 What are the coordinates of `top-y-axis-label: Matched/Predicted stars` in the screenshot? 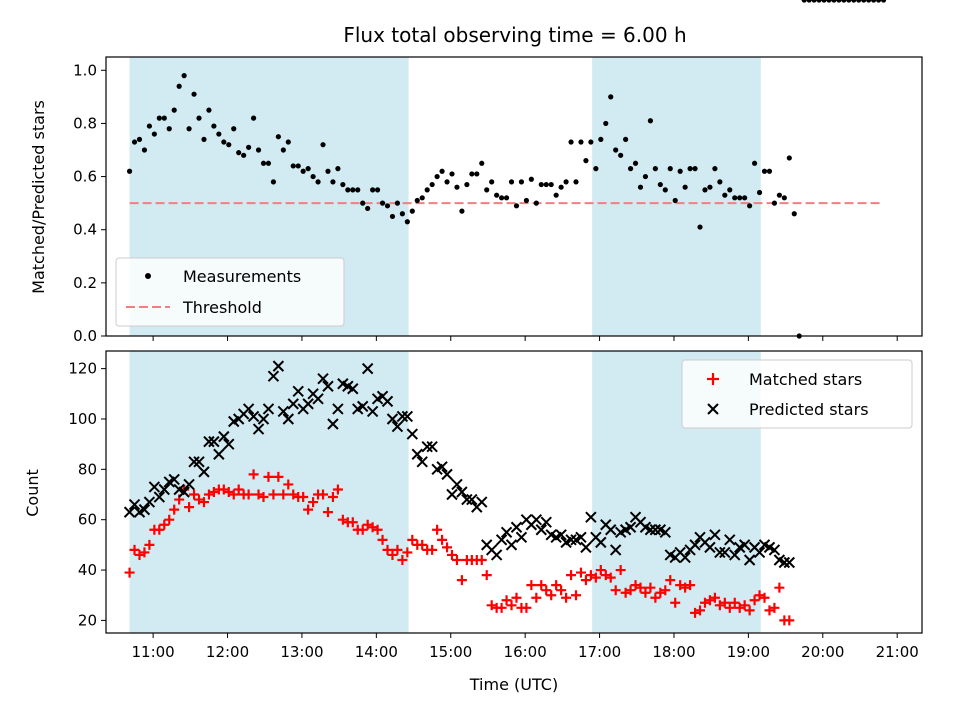 It's located at (38, 197).